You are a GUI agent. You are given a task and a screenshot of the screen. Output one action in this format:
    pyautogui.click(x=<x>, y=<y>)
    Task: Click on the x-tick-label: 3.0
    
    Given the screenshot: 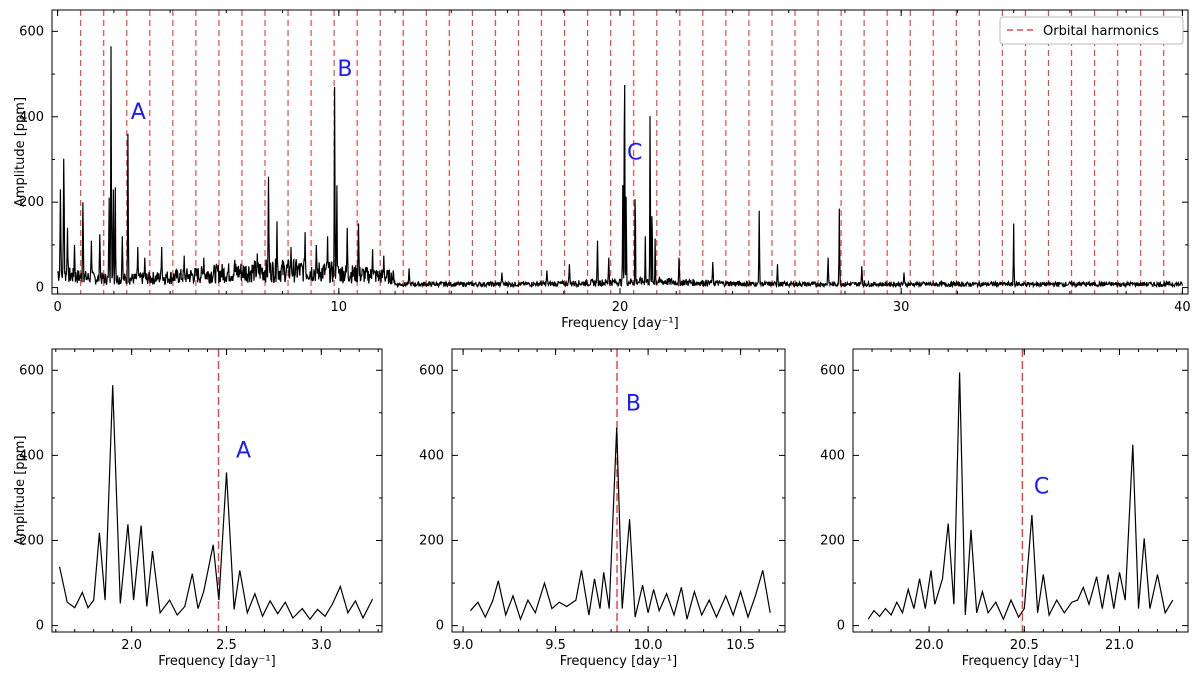 What is the action you would take?
    pyautogui.click(x=321, y=645)
    